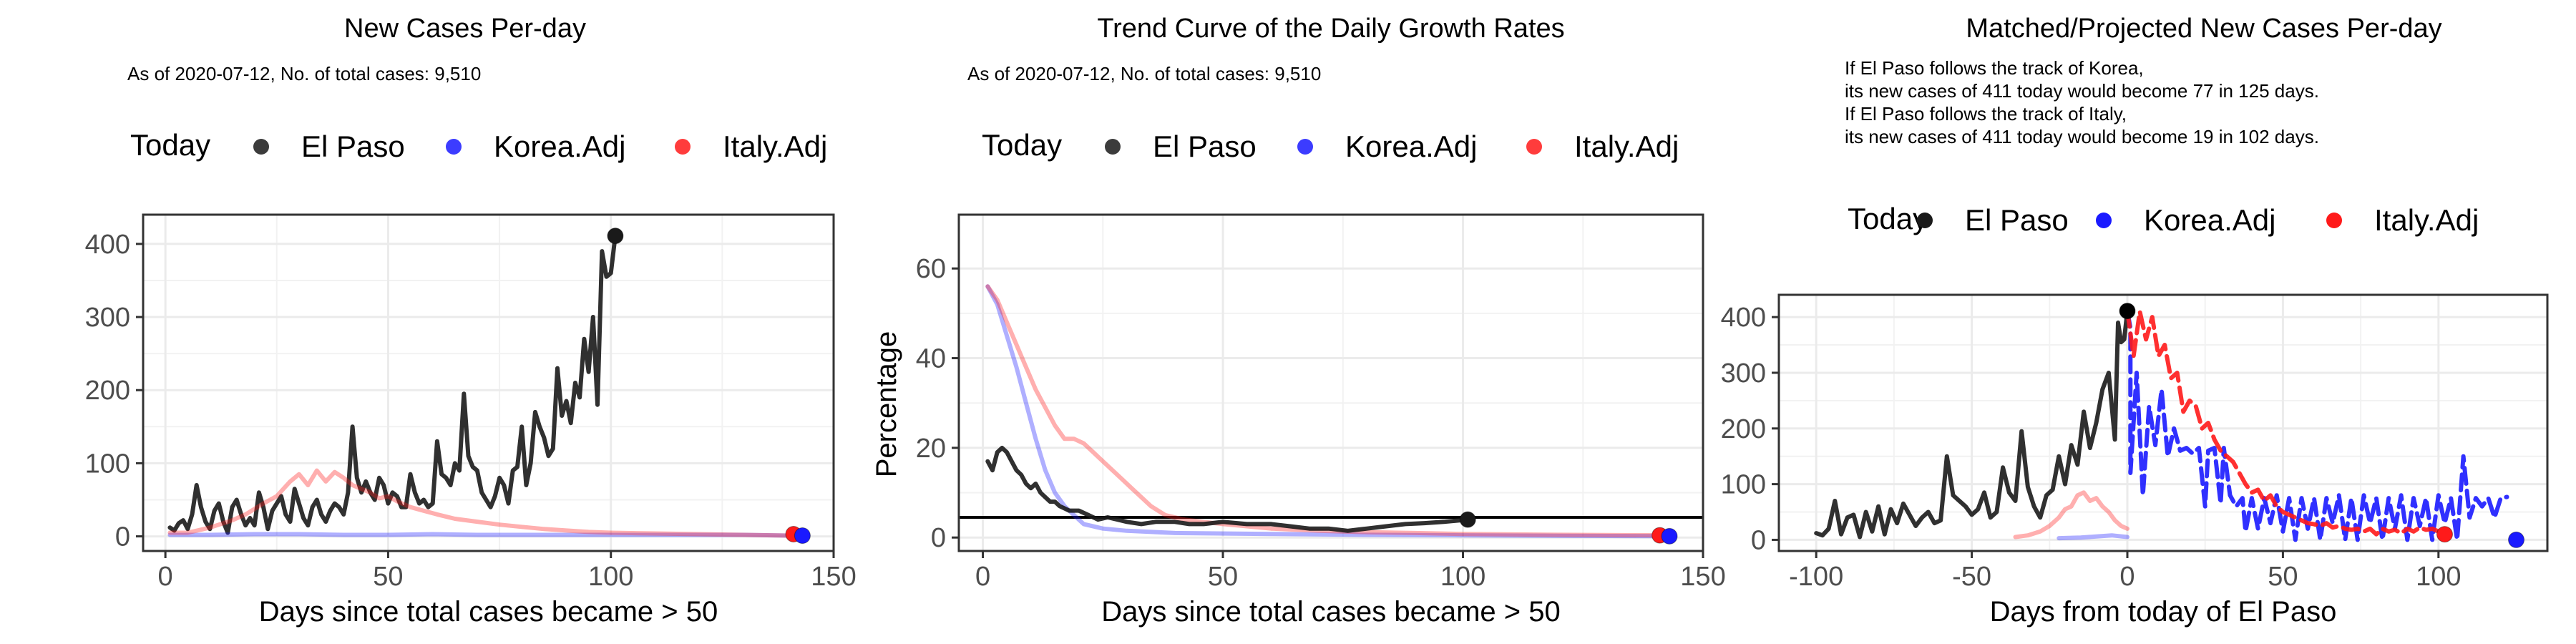  I want to click on x-tick-label: -50, so click(1971, 577).